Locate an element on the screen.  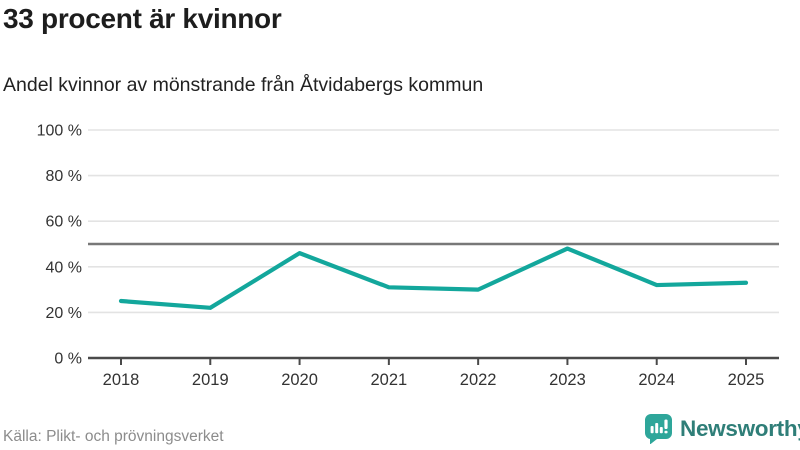
source-note: Källa: Plikt- och prövningsverket is located at coordinates (113, 436).